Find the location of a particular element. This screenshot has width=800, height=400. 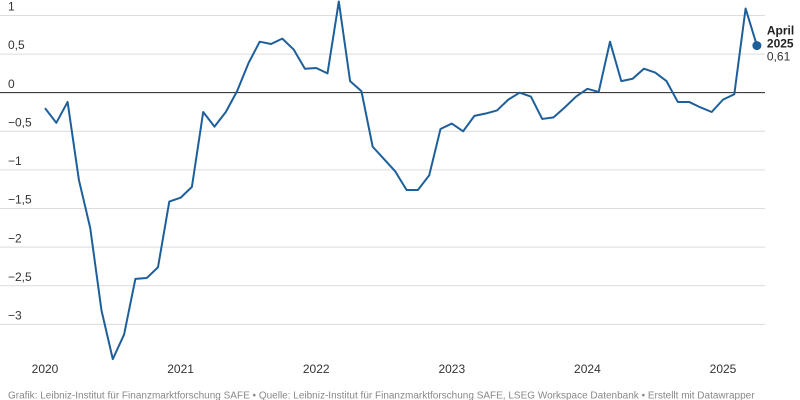

value-label: 0,61 is located at coordinates (779, 57).